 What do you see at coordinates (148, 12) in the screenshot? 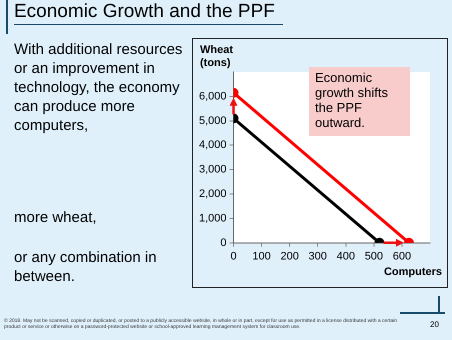
I see `chart-title: Economic Growth and the PPF` at bounding box center [148, 12].